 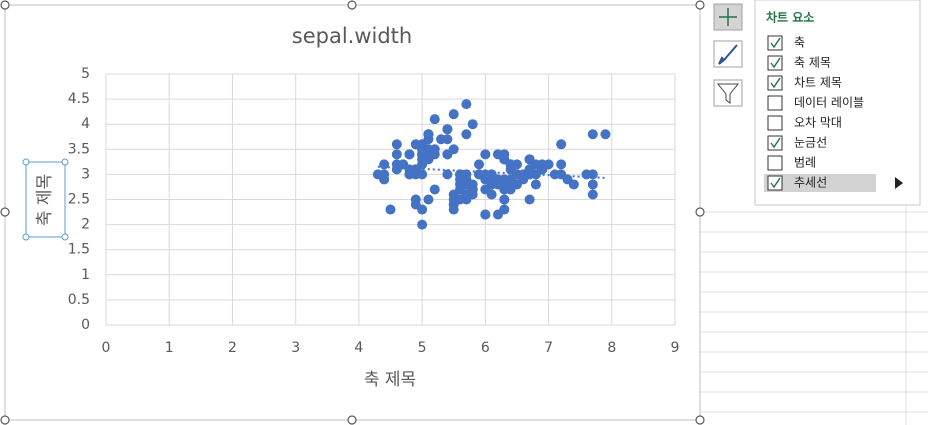 I want to click on y-tick-label: 3, so click(x=85, y=174).